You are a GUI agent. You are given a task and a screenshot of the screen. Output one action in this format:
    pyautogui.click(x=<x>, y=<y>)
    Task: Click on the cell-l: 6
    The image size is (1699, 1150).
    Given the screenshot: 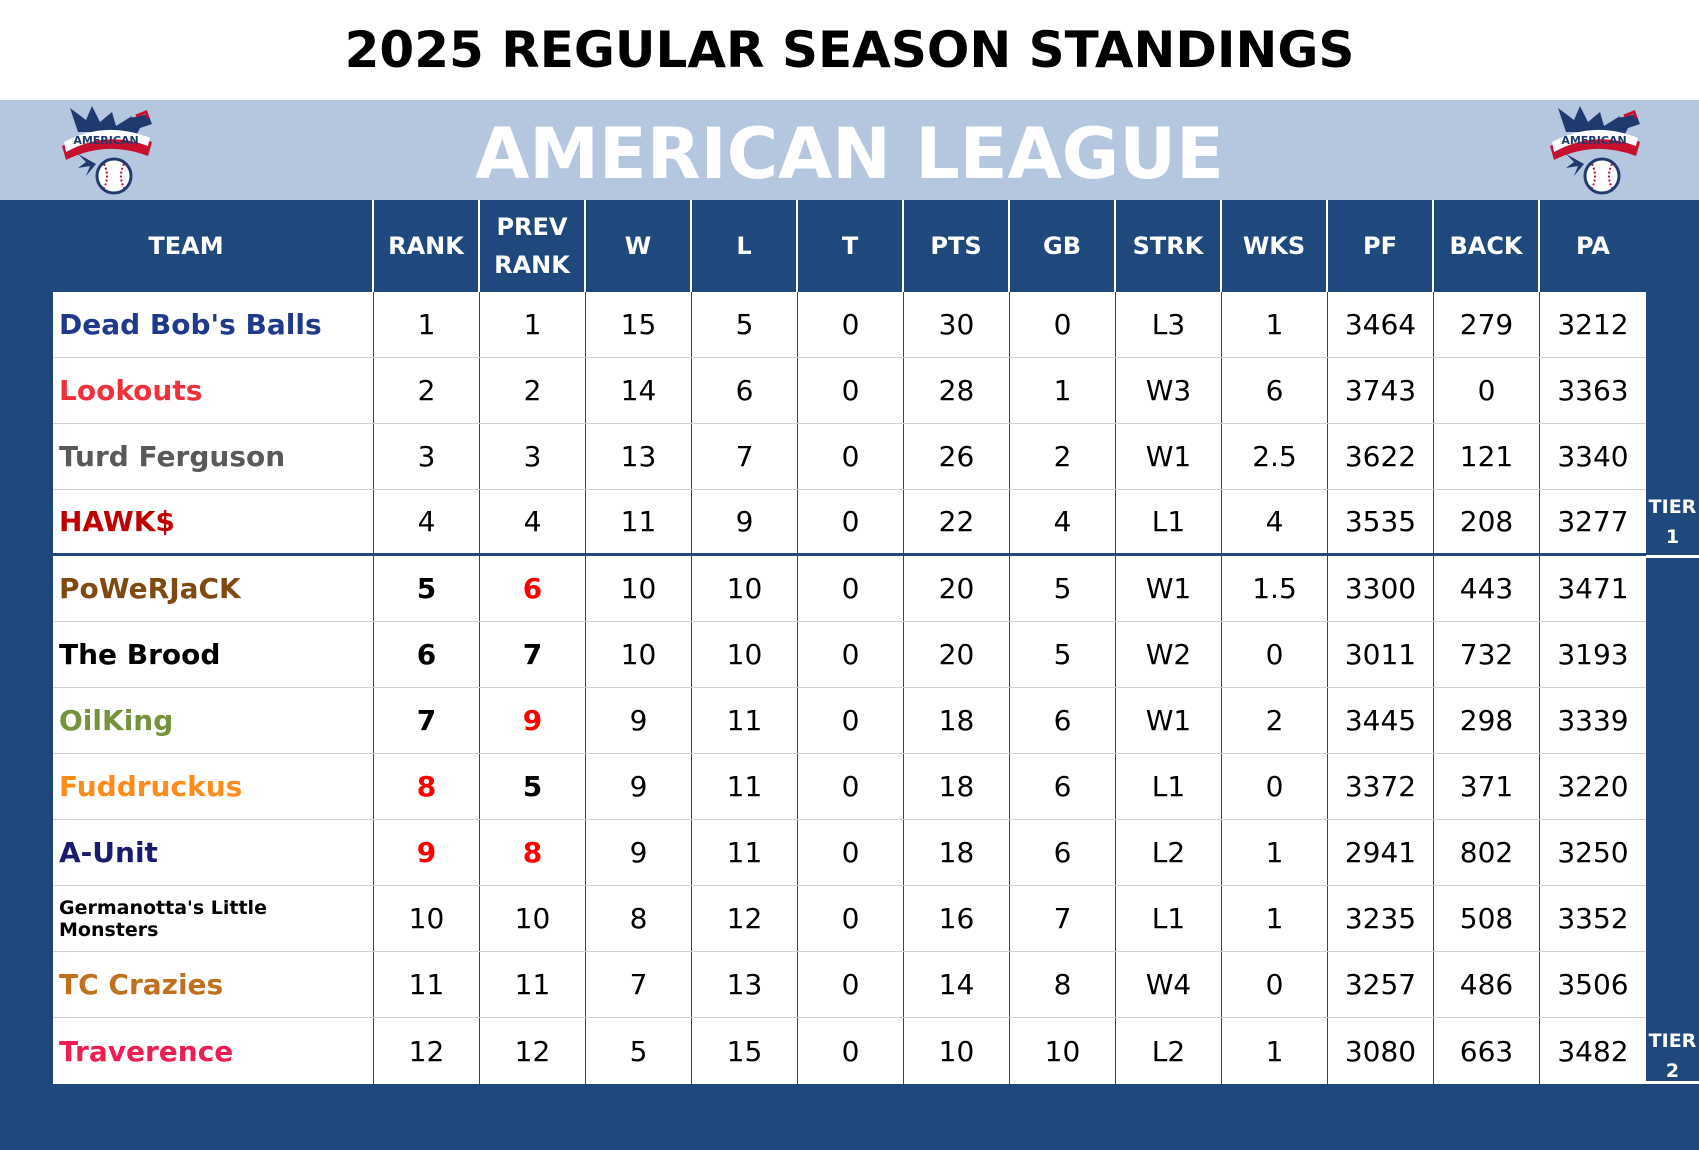 What is the action you would take?
    pyautogui.click(x=745, y=390)
    